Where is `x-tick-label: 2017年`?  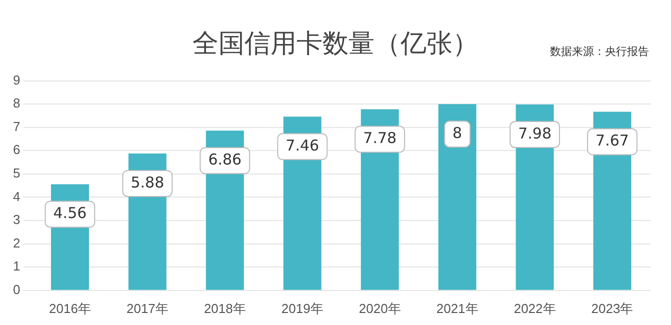
x-tick-label: 2017年 is located at coordinates (147, 308).